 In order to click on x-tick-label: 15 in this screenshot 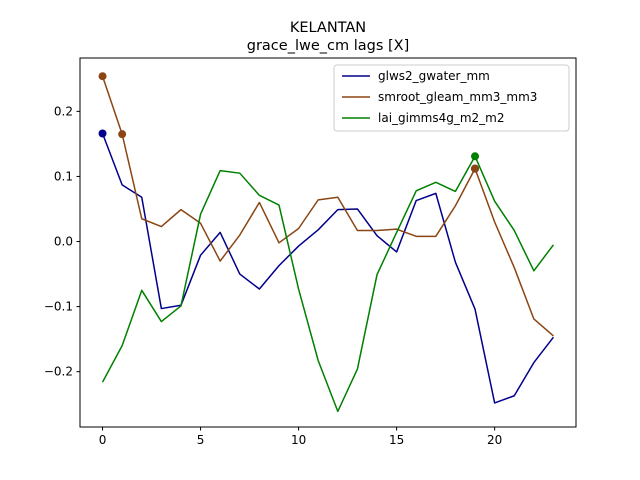, I will do `click(396, 440)`.